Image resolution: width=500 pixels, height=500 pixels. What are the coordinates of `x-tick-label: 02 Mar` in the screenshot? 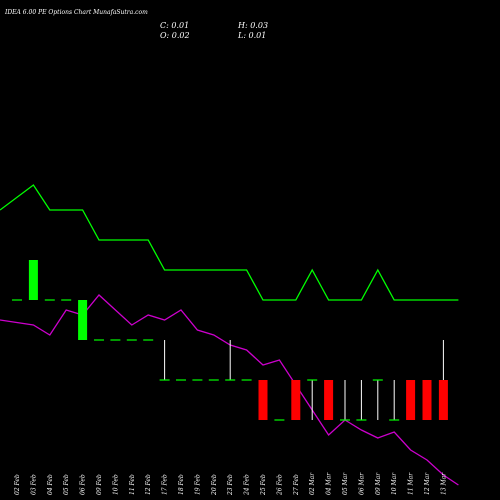 It's located at (312, 483).